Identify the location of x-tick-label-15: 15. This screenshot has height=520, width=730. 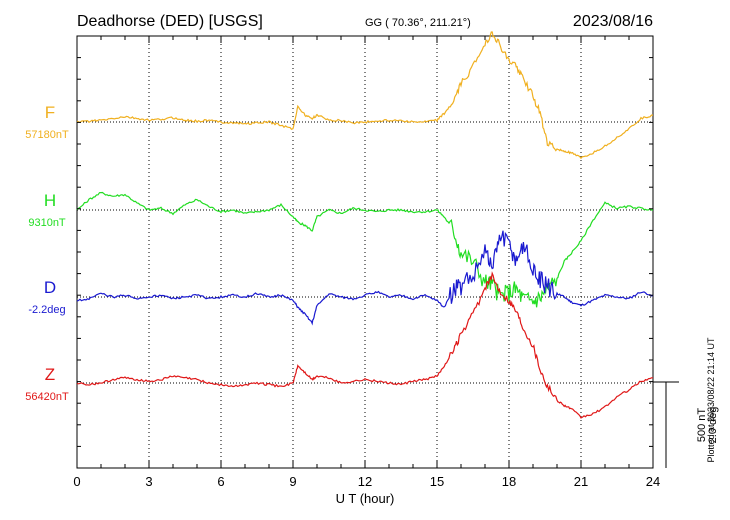
(437, 481).